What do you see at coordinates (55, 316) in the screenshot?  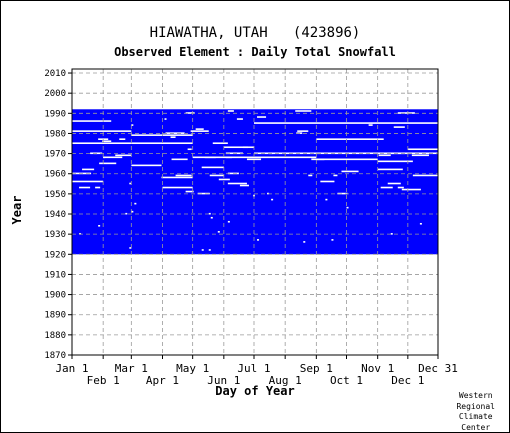 I see `y-tick-label: 1890` at bounding box center [55, 316].